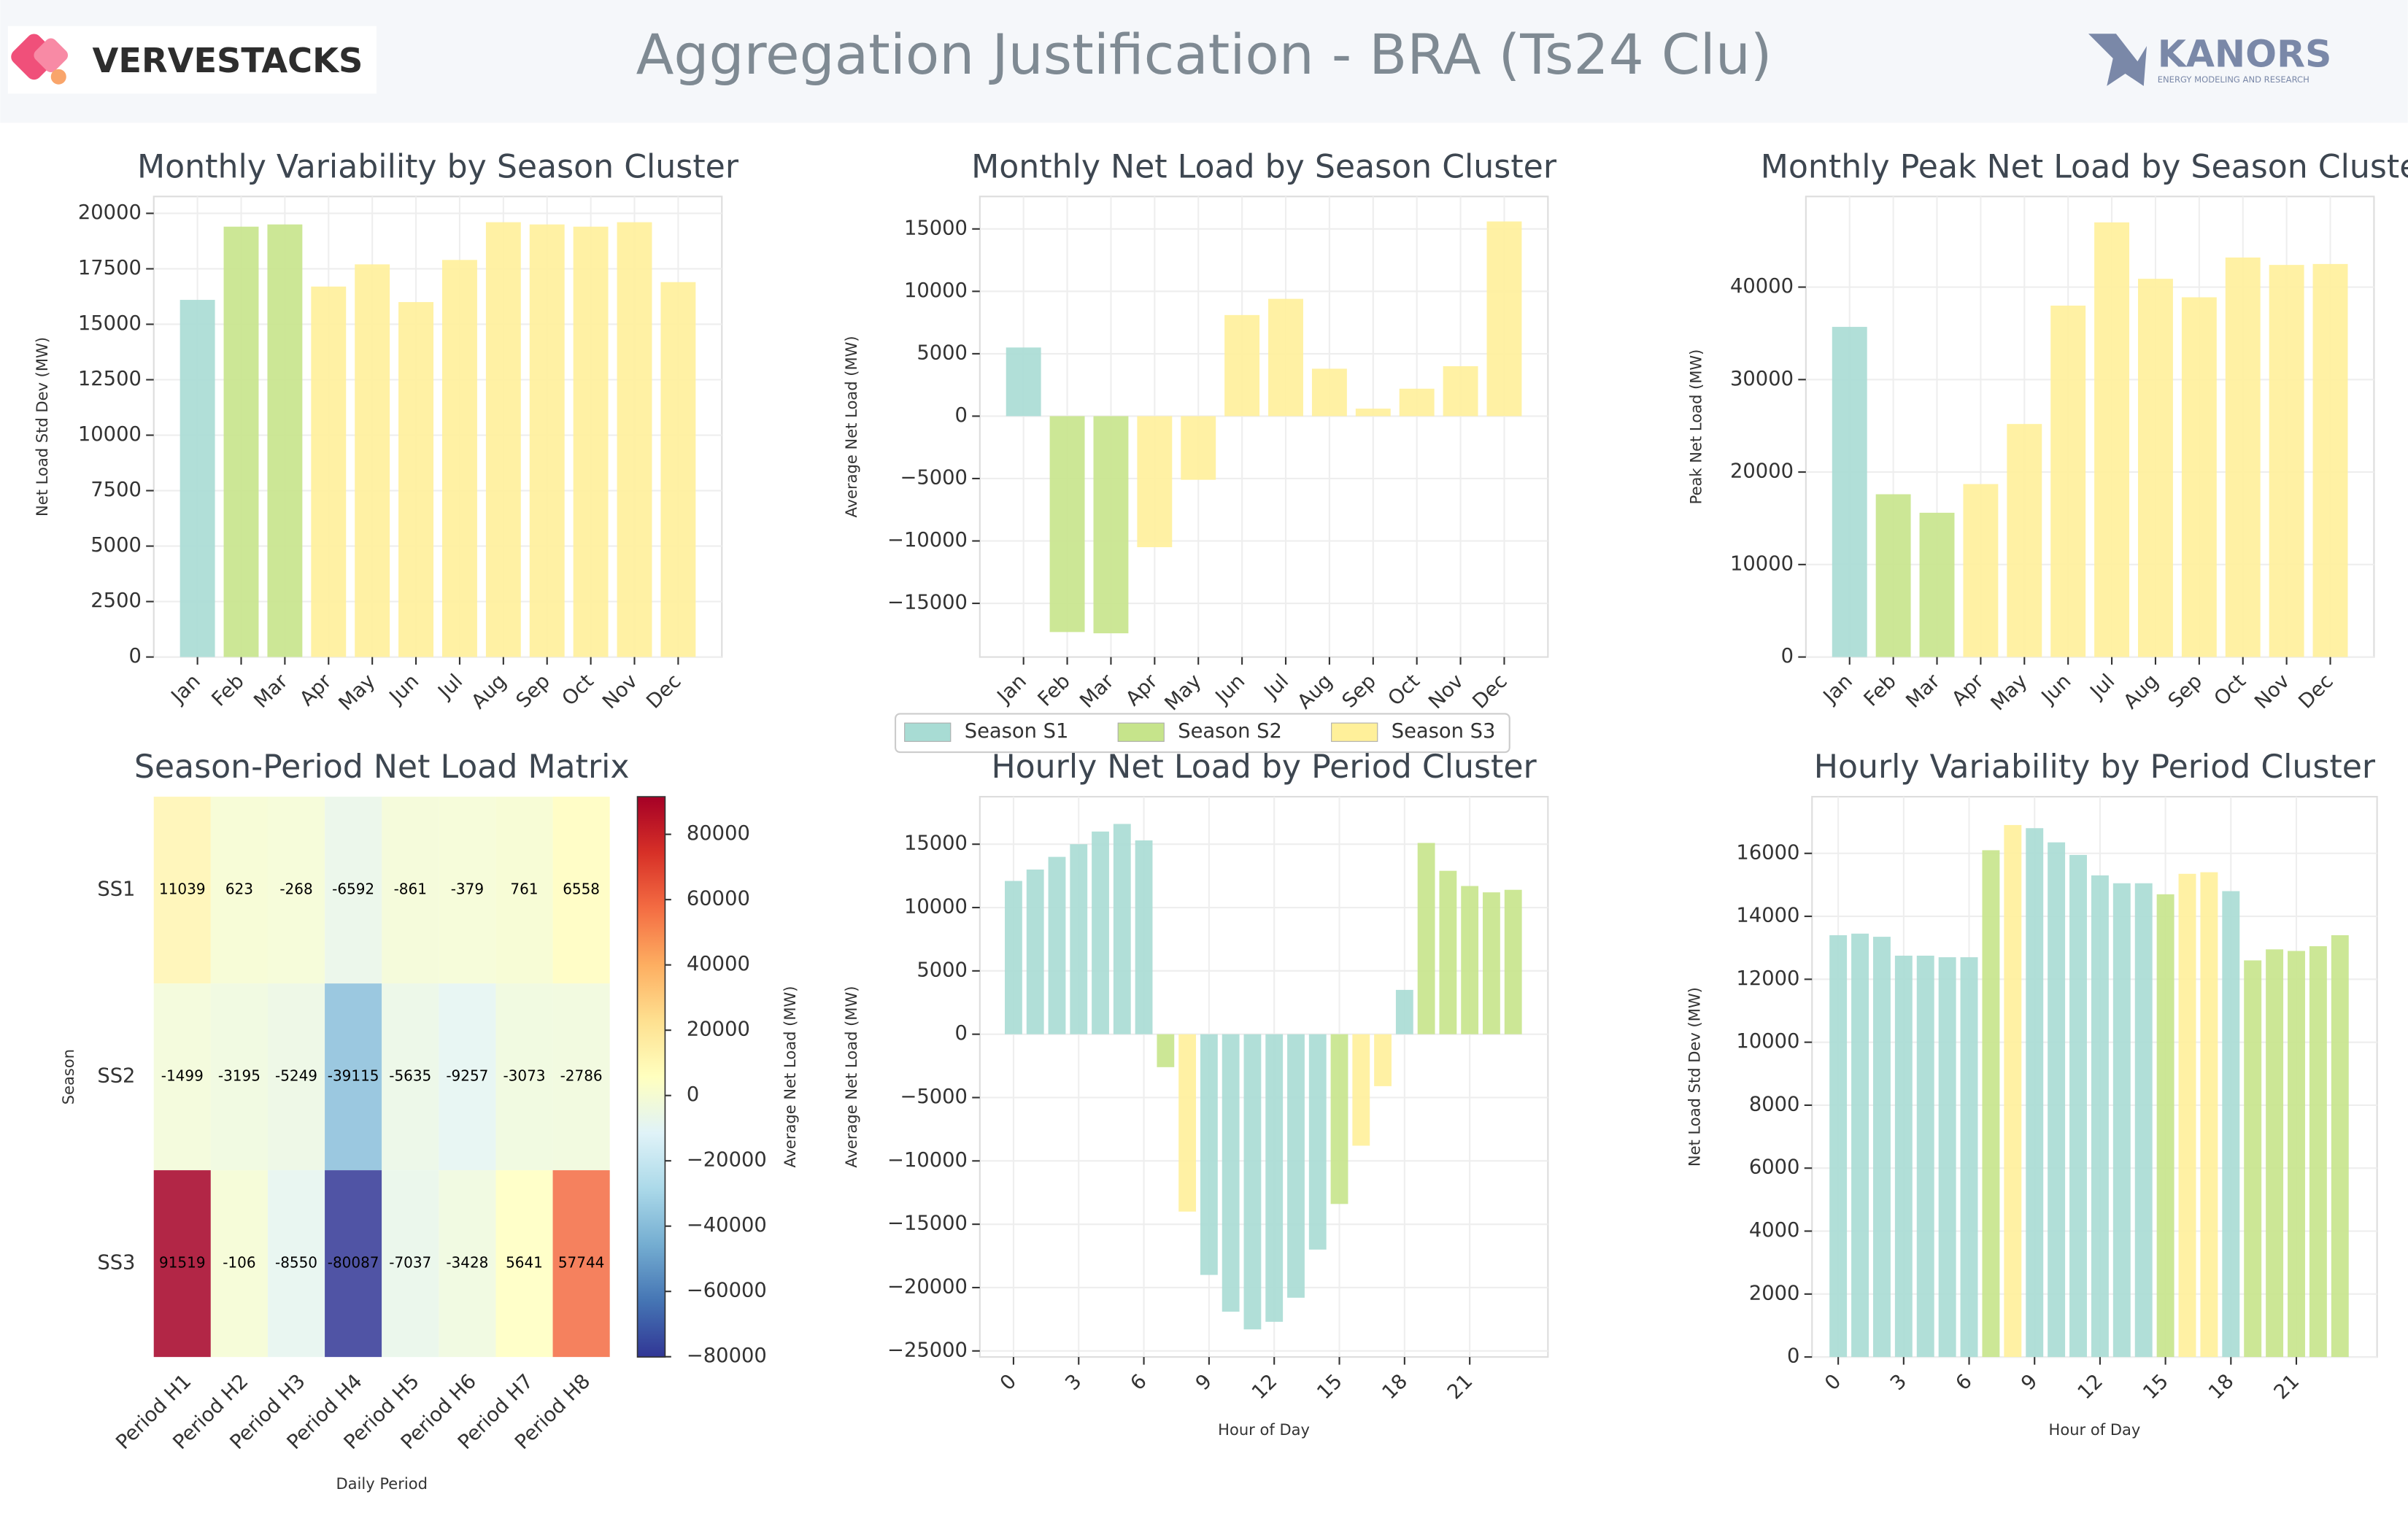  What do you see at coordinates (581, 1263) in the screenshot?
I see `cell-label: 57744` at bounding box center [581, 1263].